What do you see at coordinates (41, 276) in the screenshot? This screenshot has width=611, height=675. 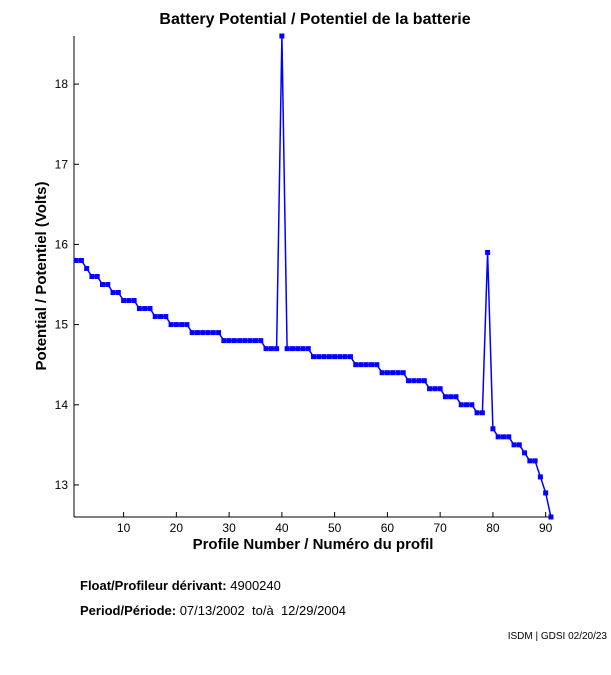 I see `y-axis-label: Potential / Potentiel (Volts)` at bounding box center [41, 276].